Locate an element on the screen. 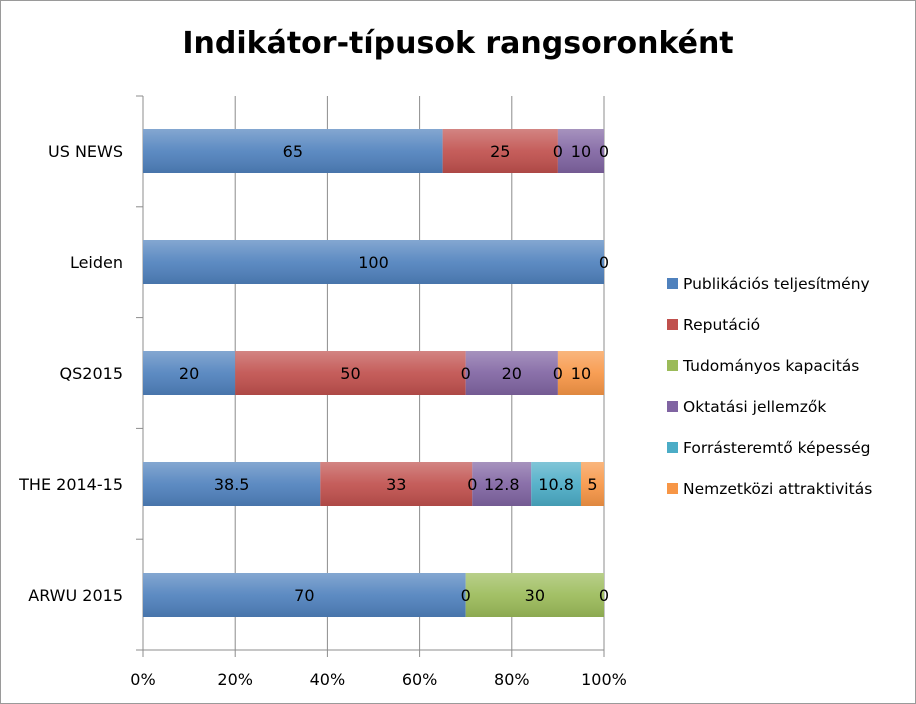  legend-label: Oktatási jellemzők is located at coordinates (754, 407).